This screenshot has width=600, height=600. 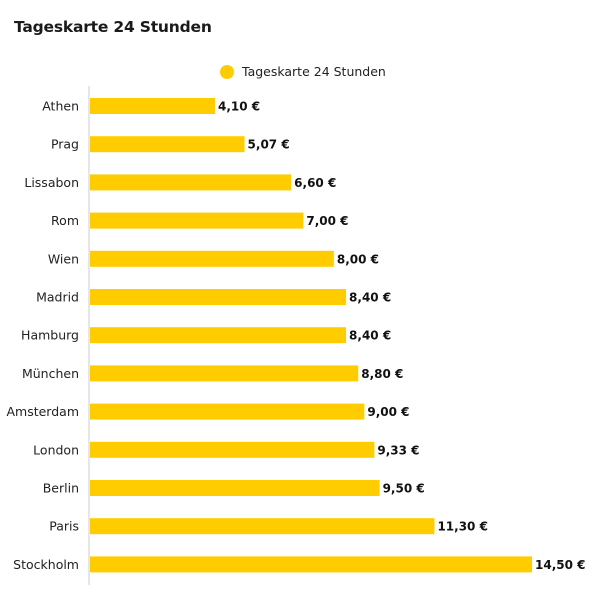 I want to click on chart-title: Tageskarte 24 Stunden, so click(x=113, y=27).